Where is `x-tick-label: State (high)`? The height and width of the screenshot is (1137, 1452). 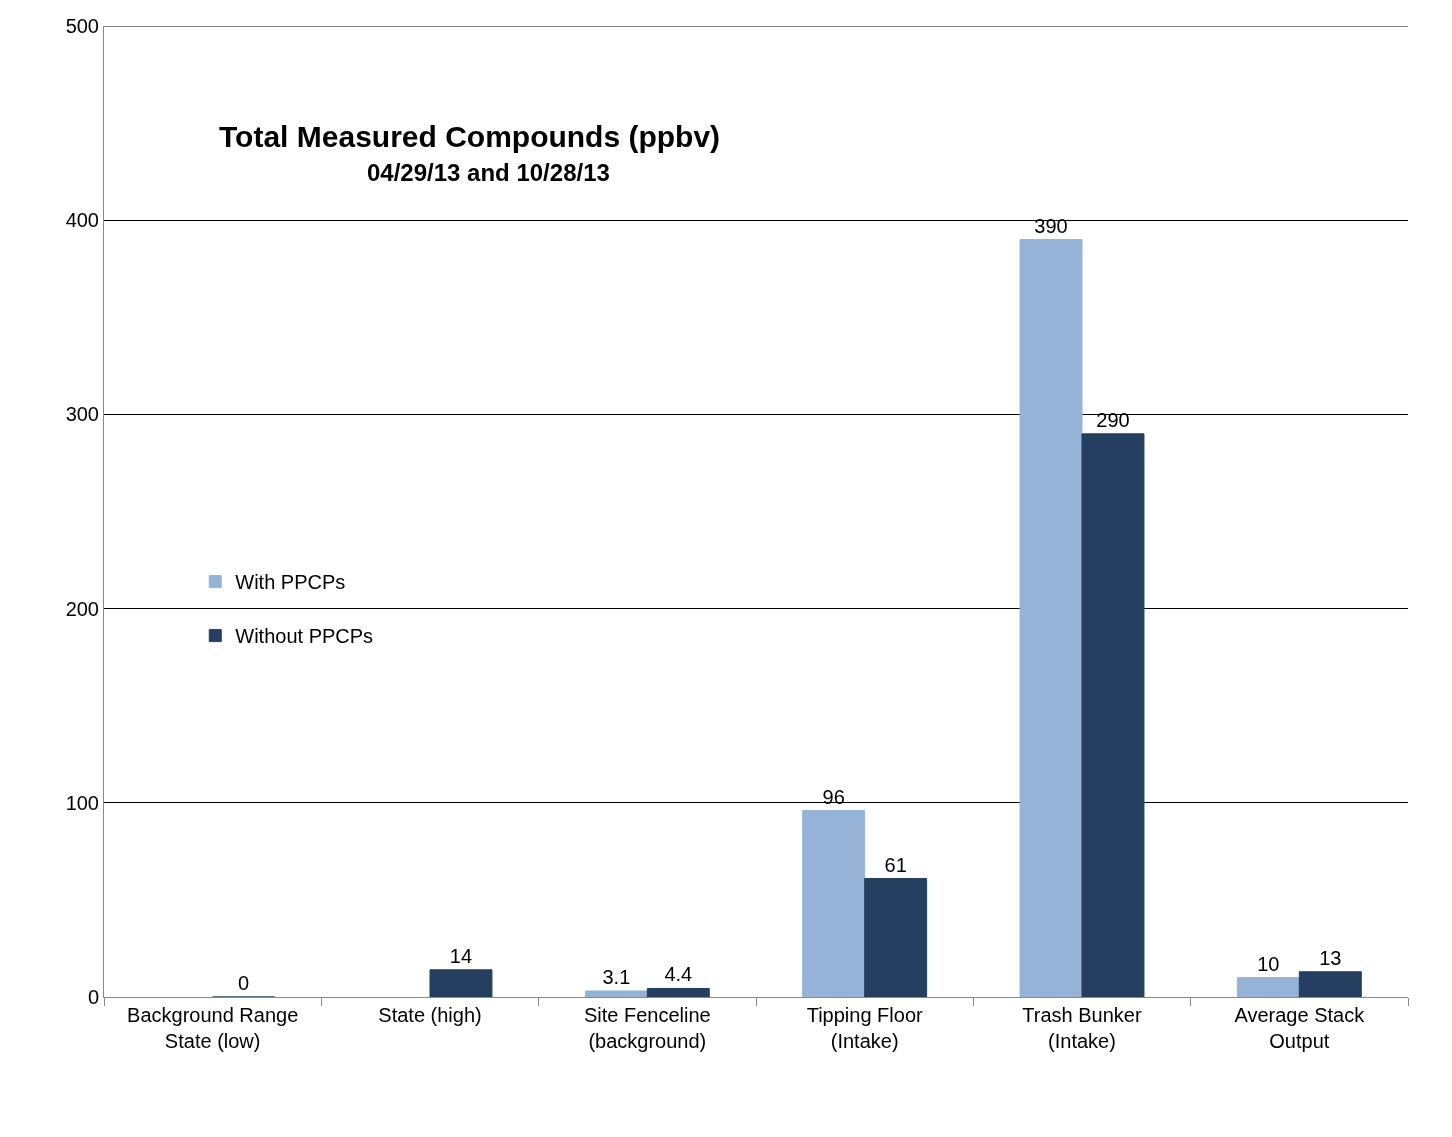
x-tick-label: State (high) is located at coordinates (430, 1015).